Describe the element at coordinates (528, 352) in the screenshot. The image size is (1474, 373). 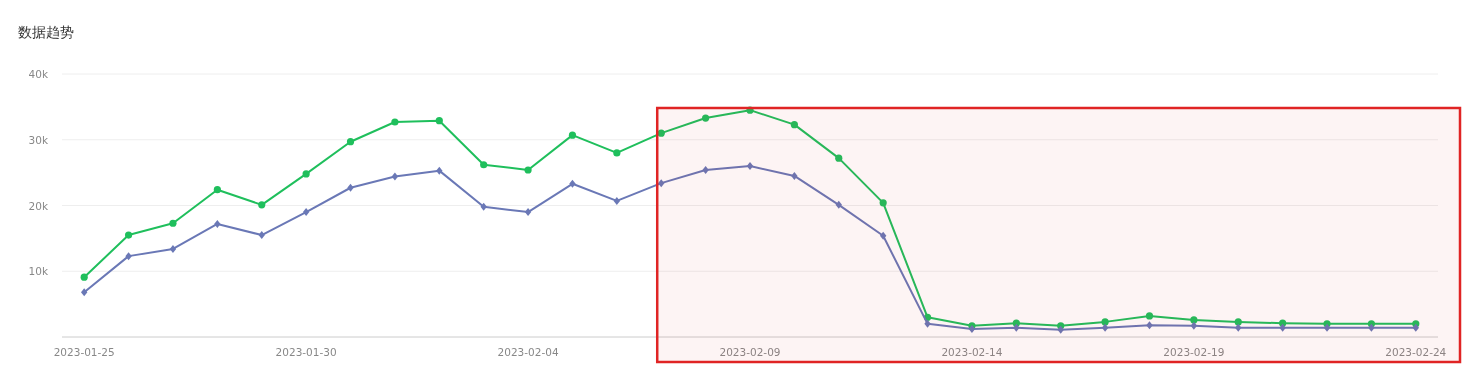
I see `x-tick-label: 2023-02-04` at that location.